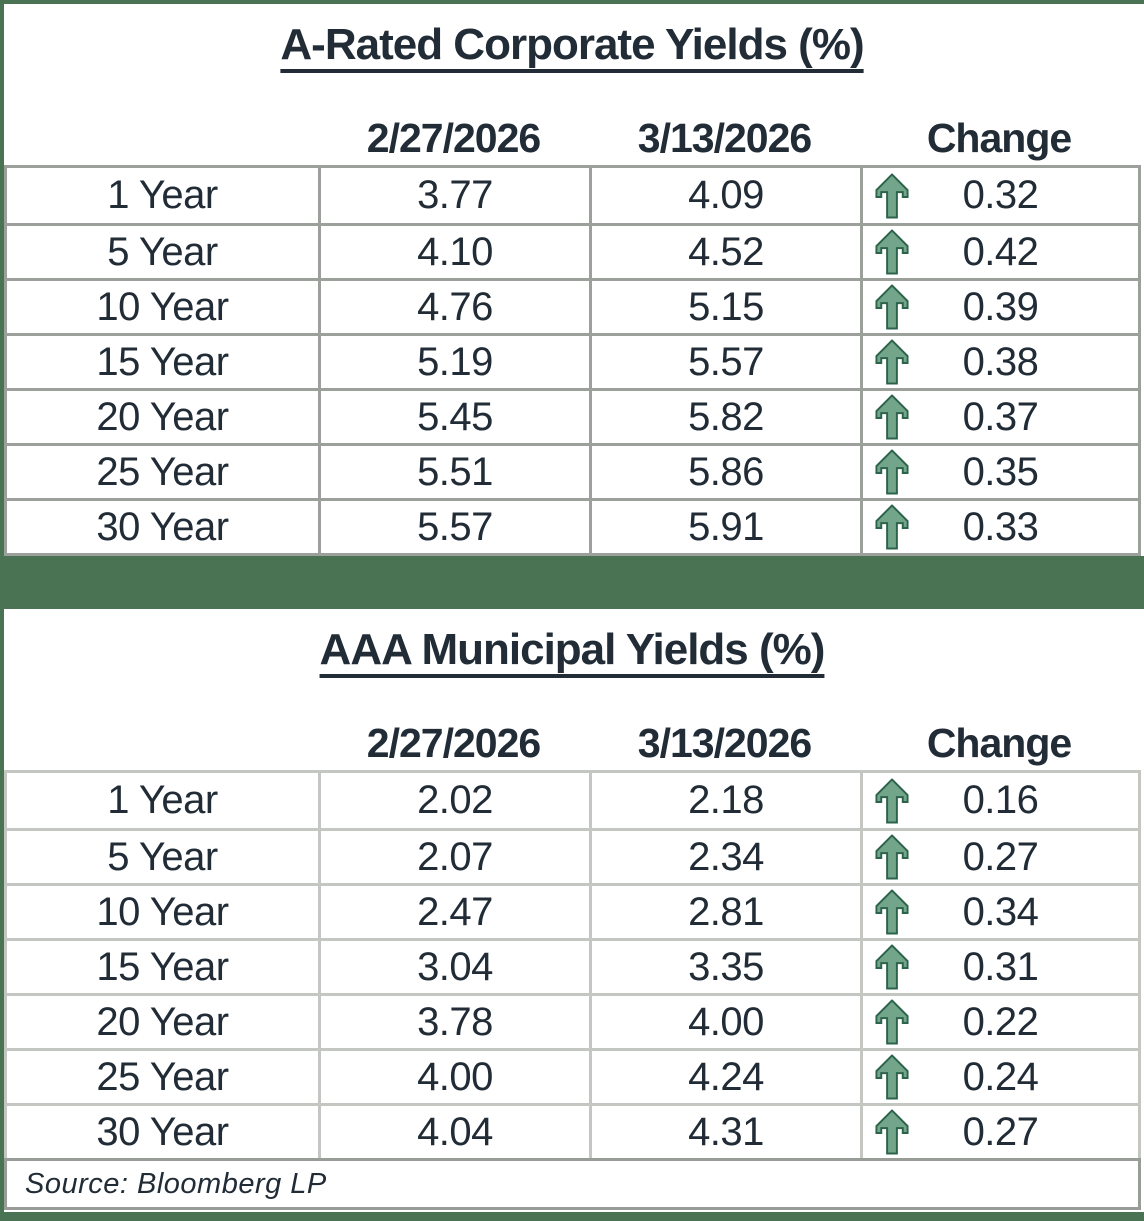  I want to click on prev-yield-value: 3.77, so click(453, 195).